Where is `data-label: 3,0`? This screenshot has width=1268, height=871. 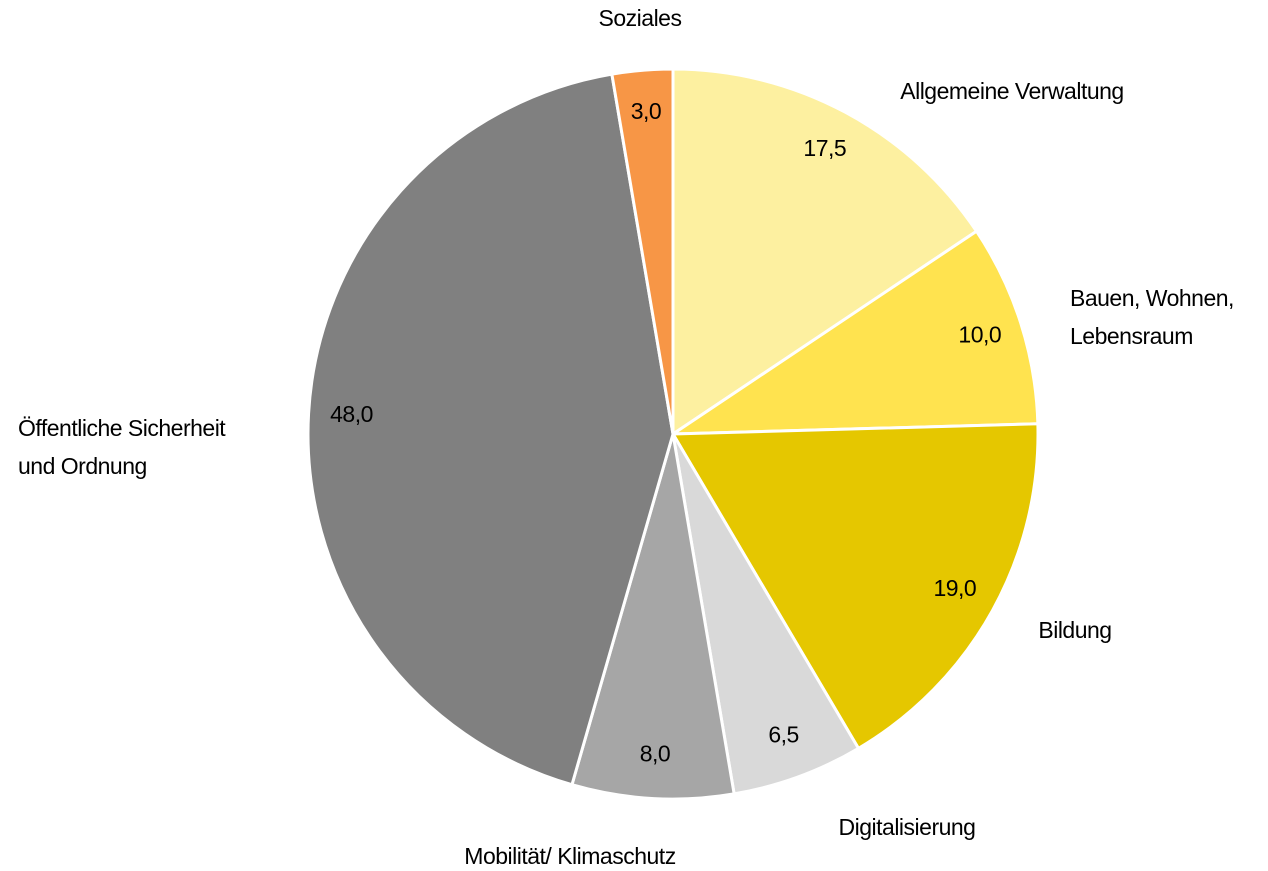
data-label: 3,0 is located at coordinates (646, 111).